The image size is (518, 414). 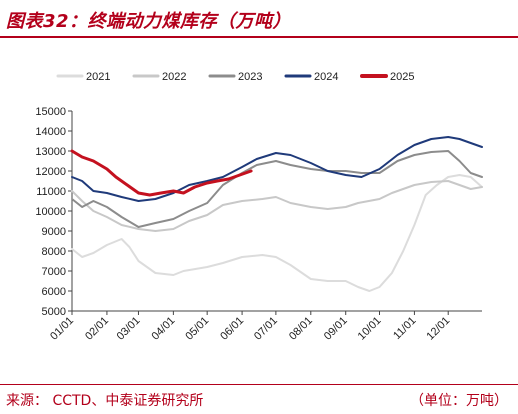 What do you see at coordinates (161, 173) in the screenshot?
I see `series-line-2025` at bounding box center [161, 173].